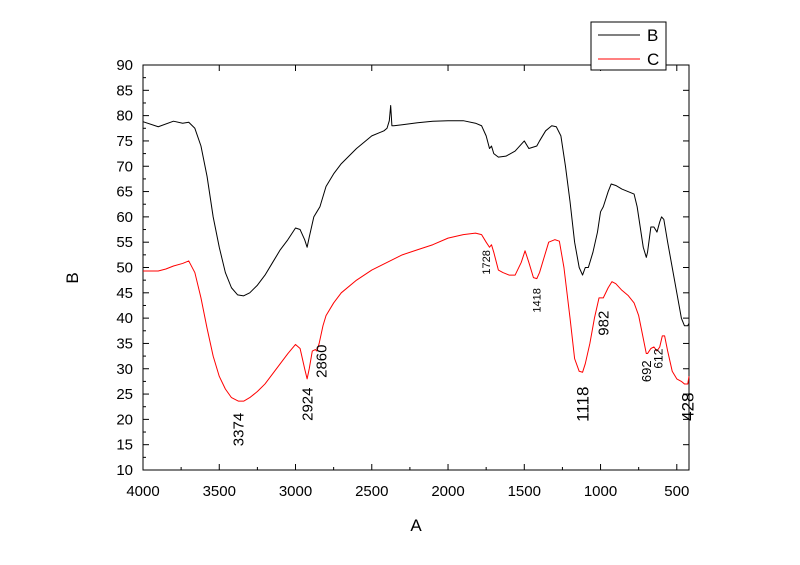  I want to click on y-tick-label: 20, so click(124, 419).